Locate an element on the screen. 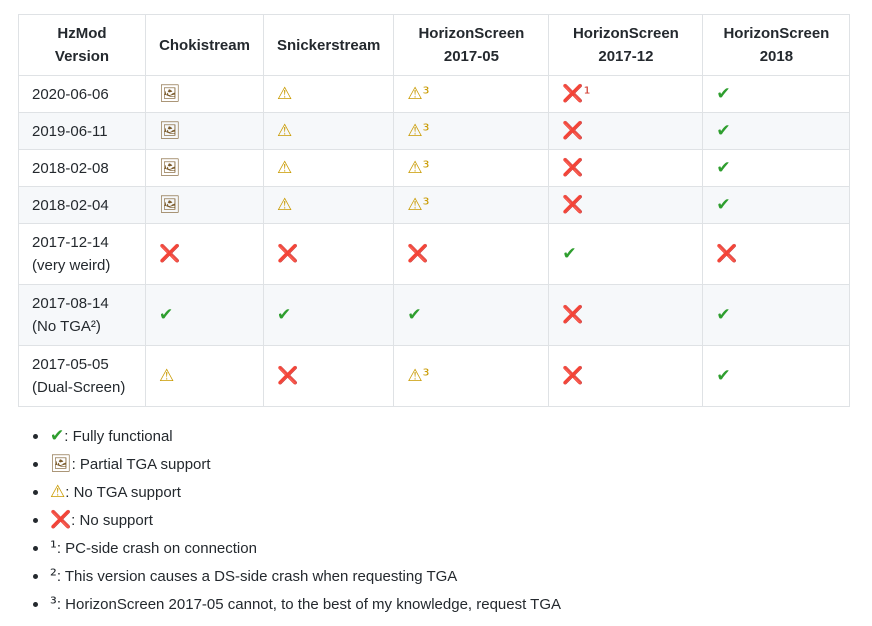 This screenshot has width=872, height=626. status-icon: ❌¹ is located at coordinates (576, 93).